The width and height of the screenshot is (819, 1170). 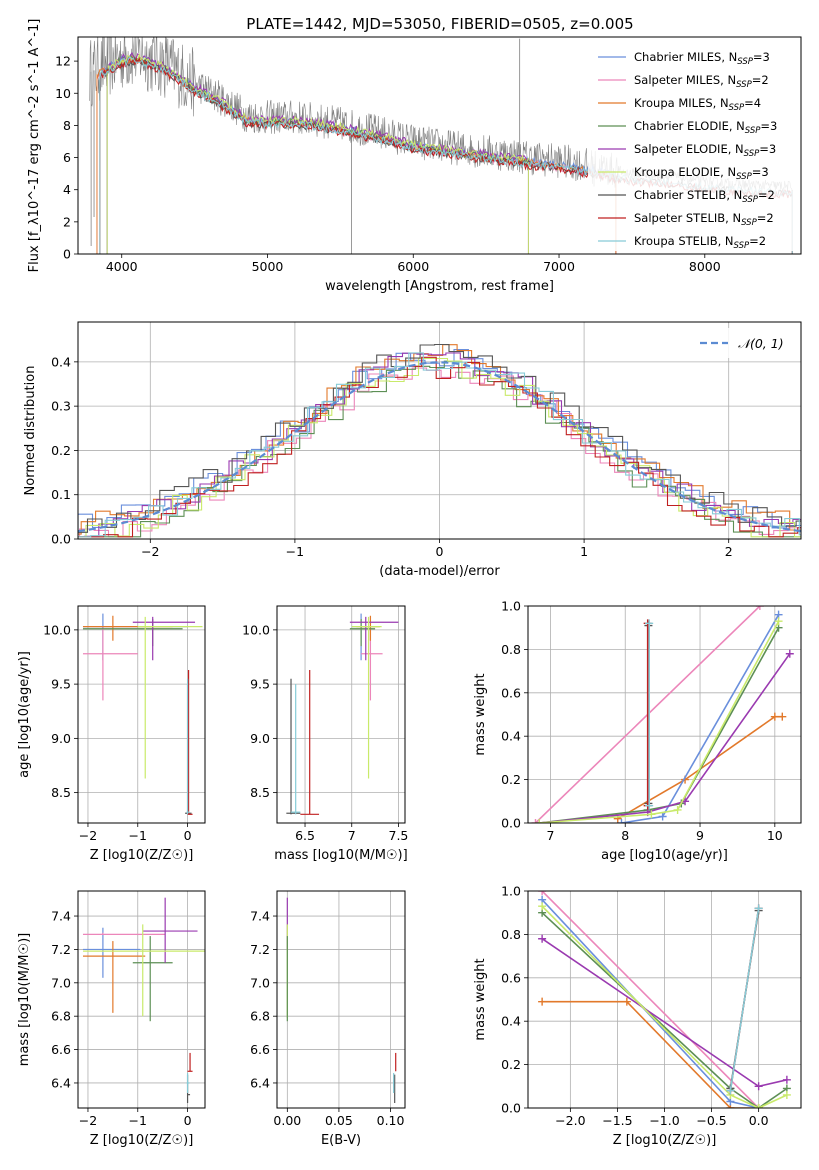 What do you see at coordinates (711, 1120) in the screenshot?
I see `x-tick-label: −0.5` at bounding box center [711, 1120].